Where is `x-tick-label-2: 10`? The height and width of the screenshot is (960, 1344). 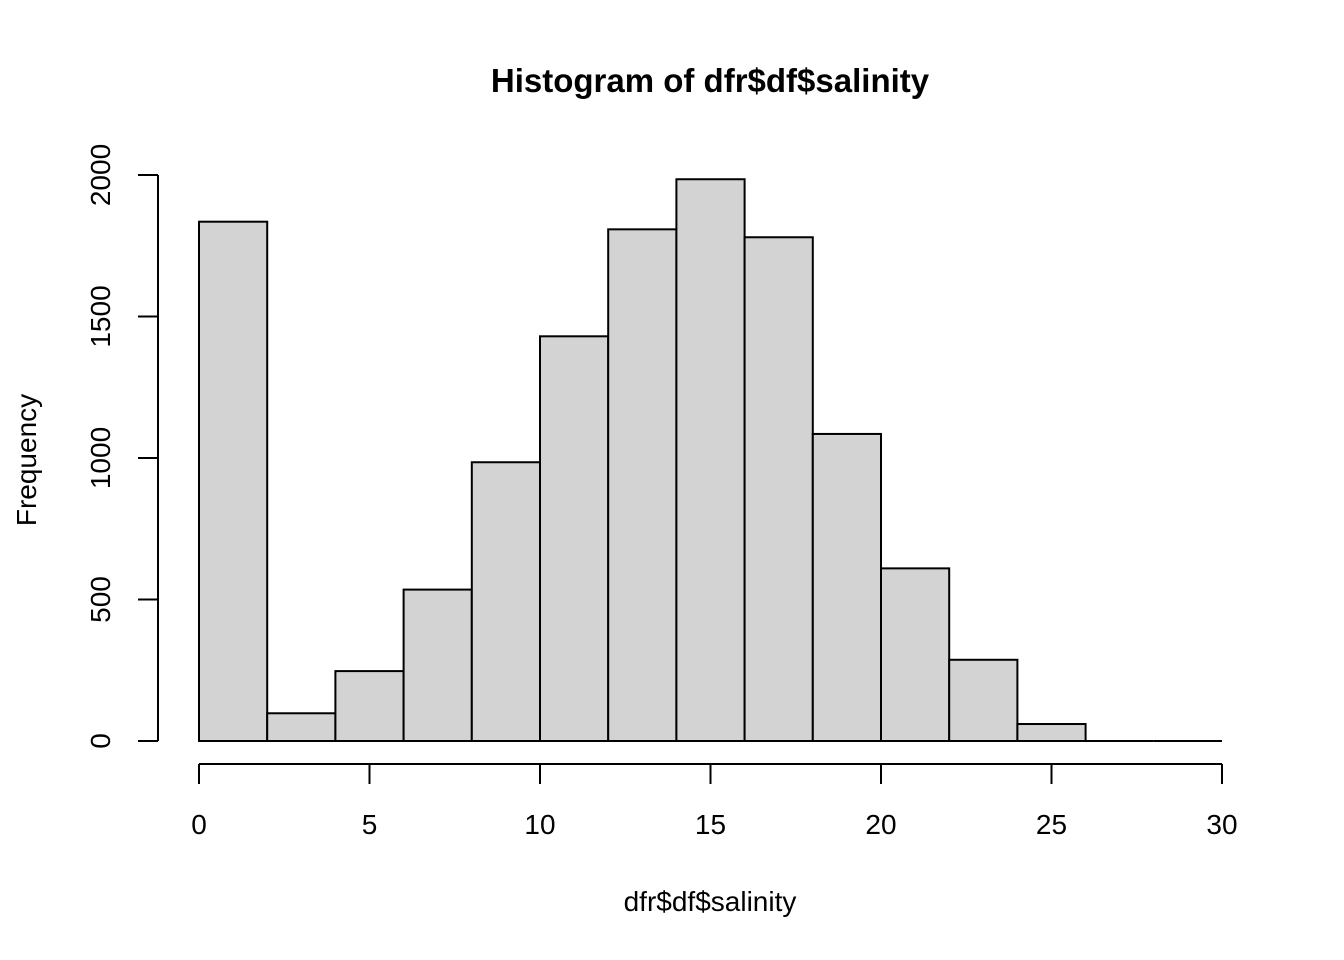
x-tick-label-2: 10 is located at coordinates (539, 824).